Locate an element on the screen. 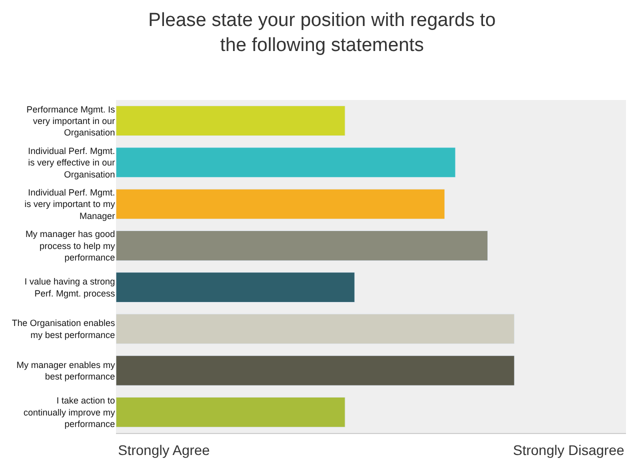 The height and width of the screenshot is (475, 644). y-tick-label: My manager enables my best performance is located at coordinates (66, 371).